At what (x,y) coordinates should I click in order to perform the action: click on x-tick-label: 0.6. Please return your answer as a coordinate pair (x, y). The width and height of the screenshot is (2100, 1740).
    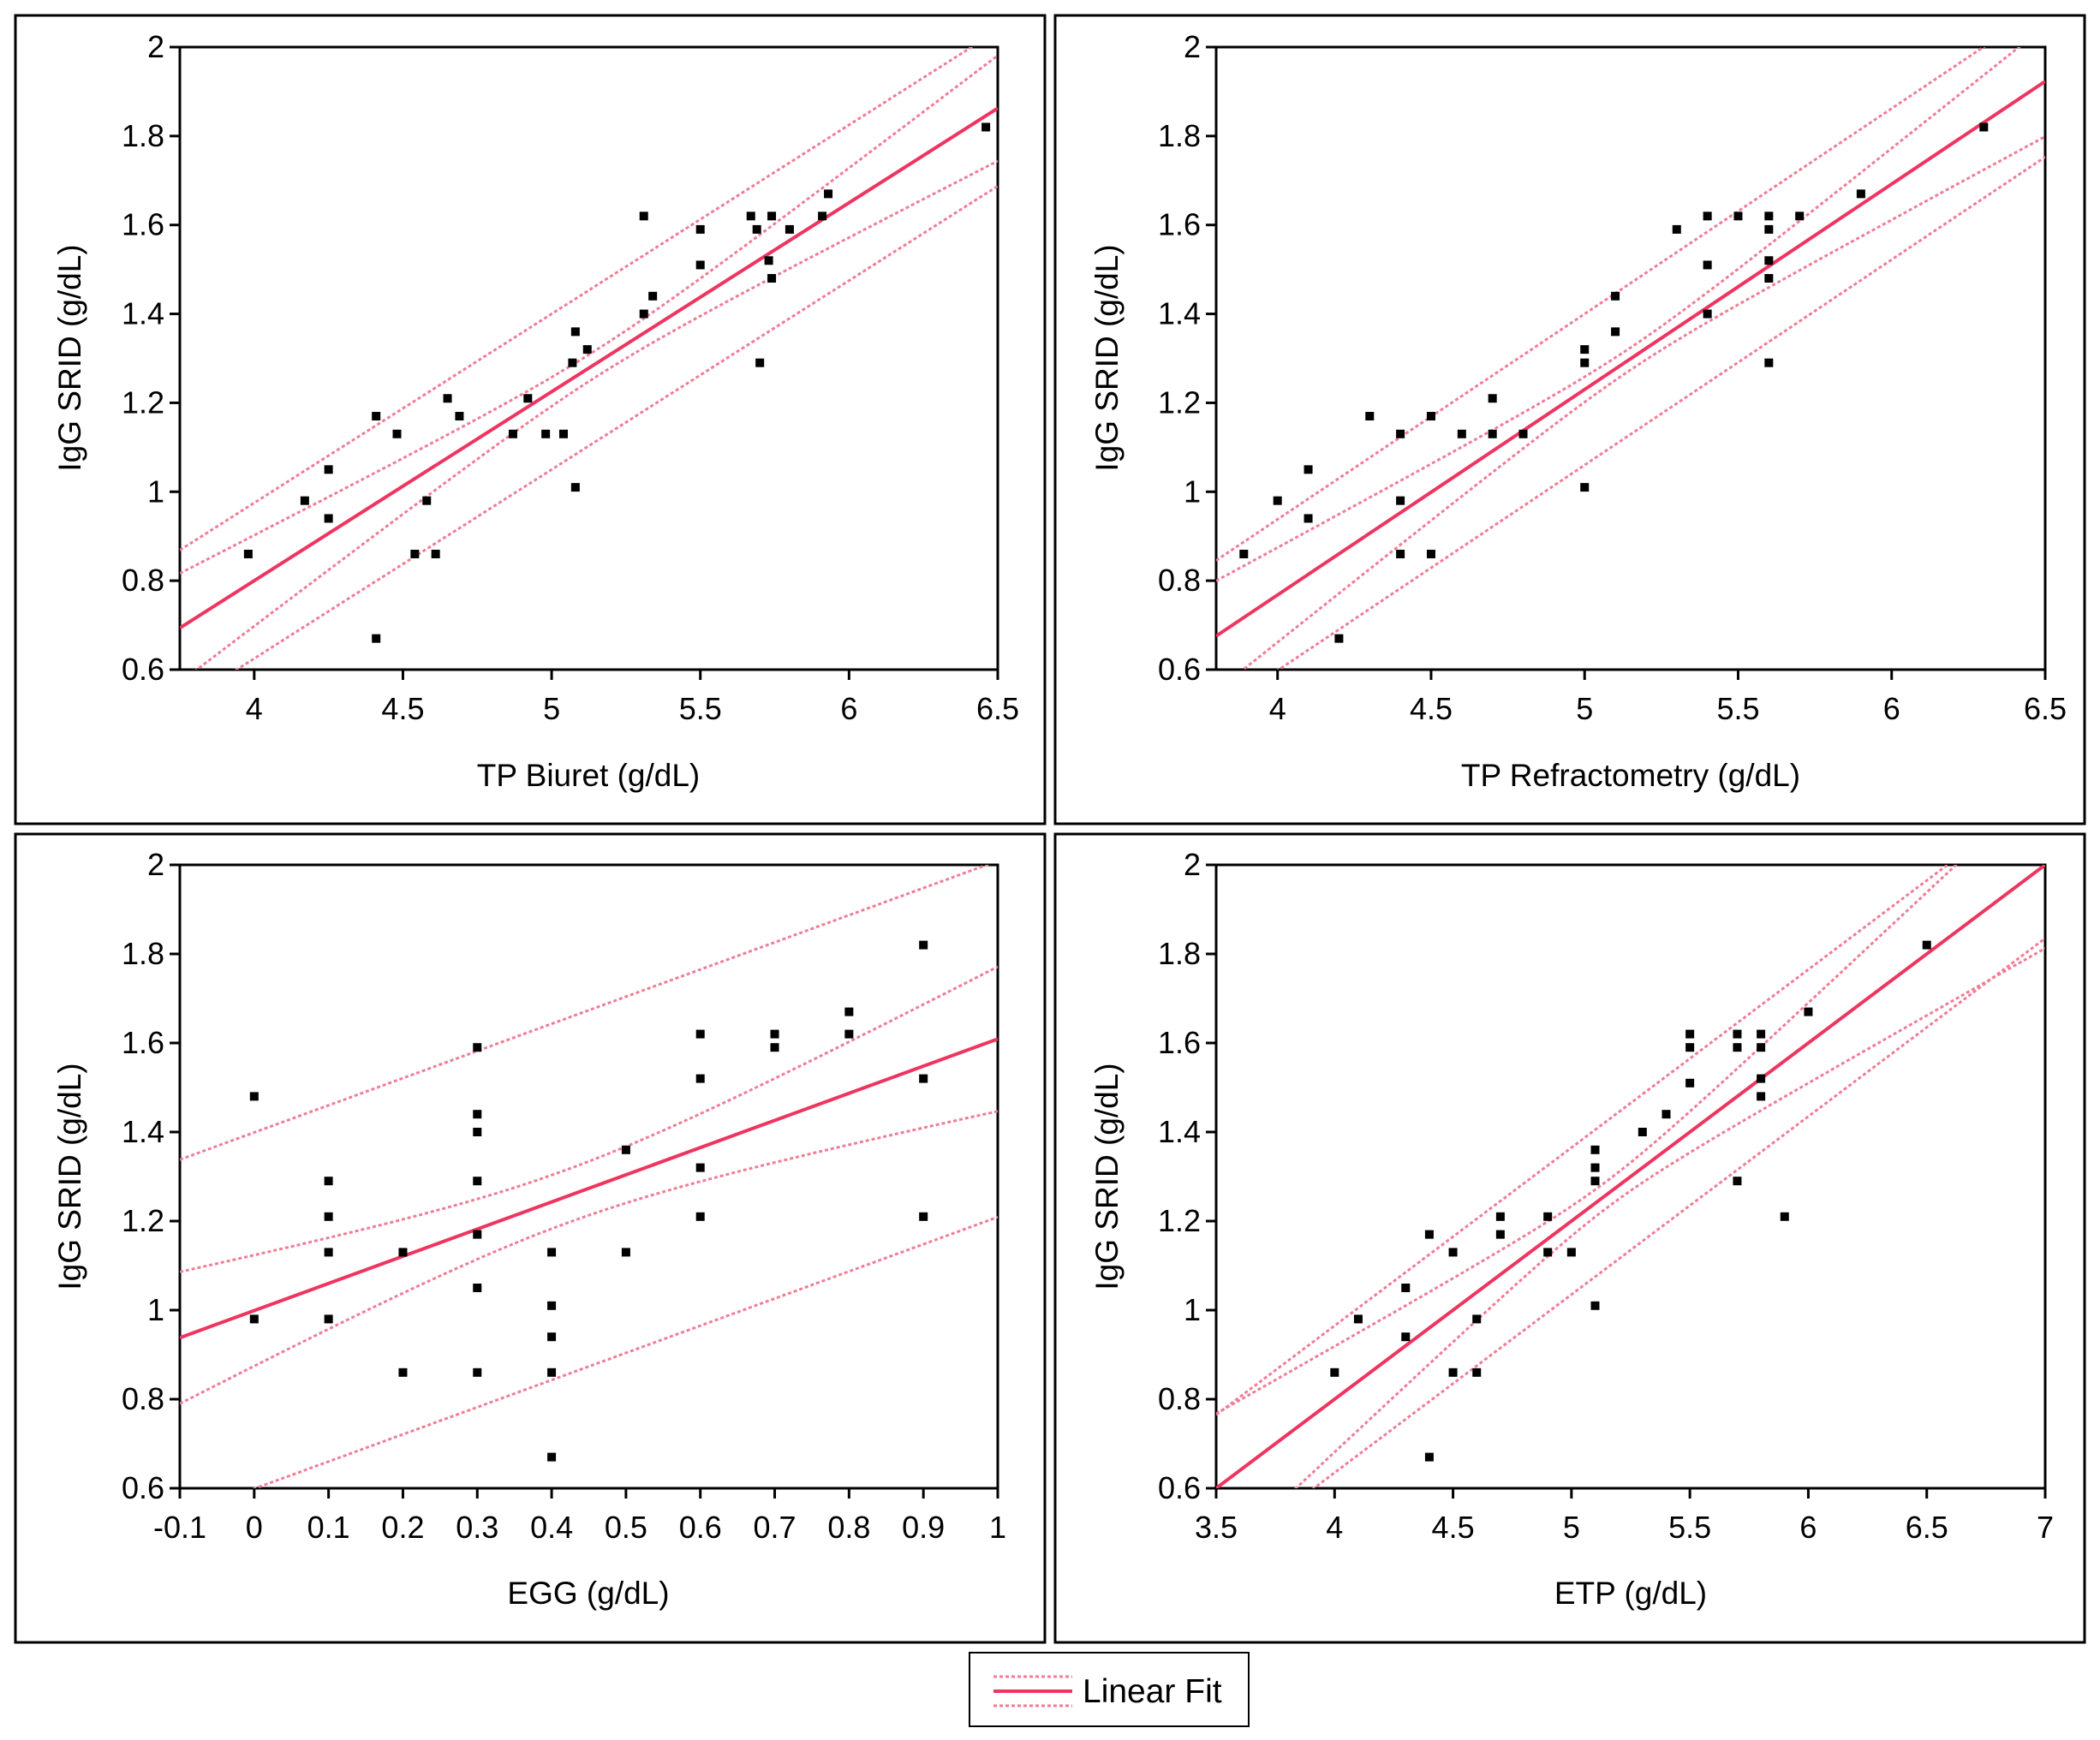
    Looking at the image, I should click on (700, 1528).